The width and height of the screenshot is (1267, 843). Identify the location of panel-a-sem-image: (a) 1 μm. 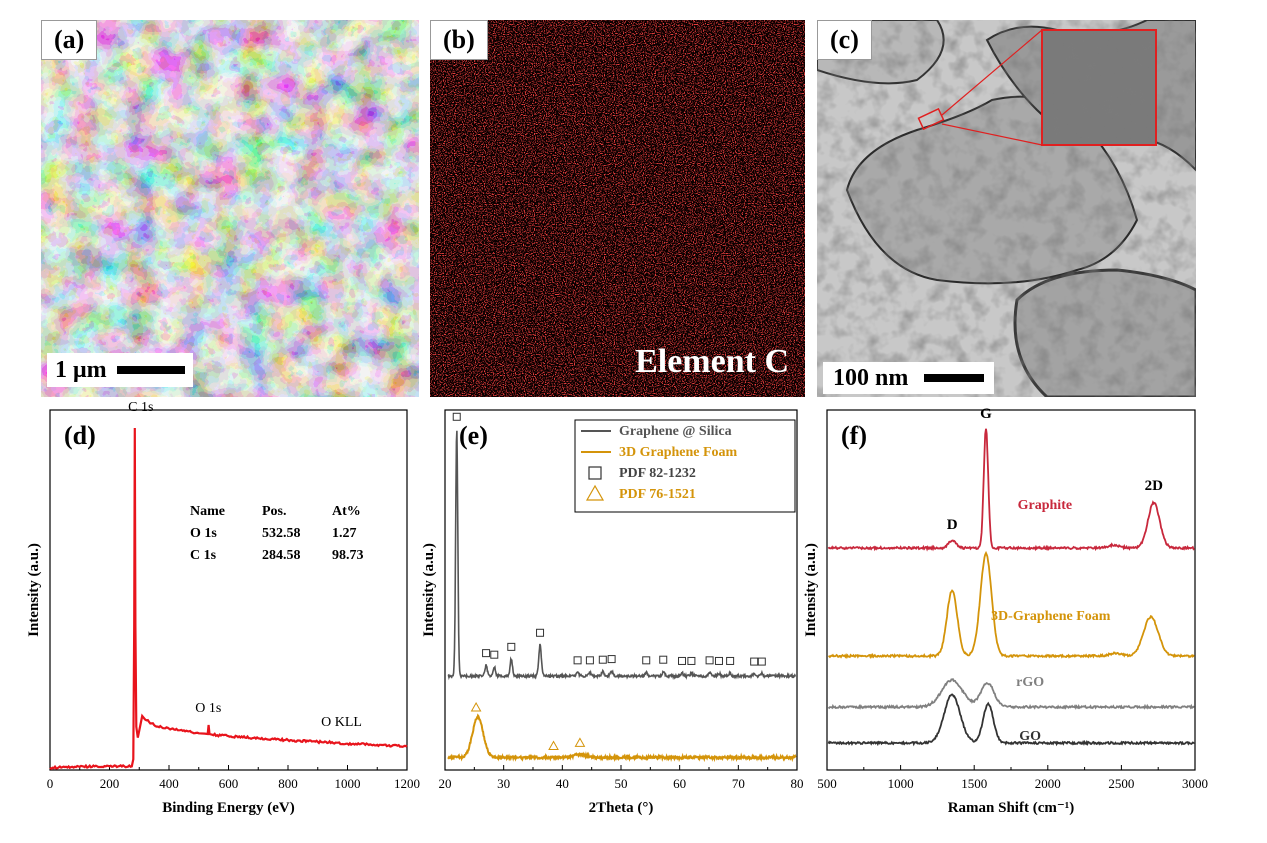
(230, 208).